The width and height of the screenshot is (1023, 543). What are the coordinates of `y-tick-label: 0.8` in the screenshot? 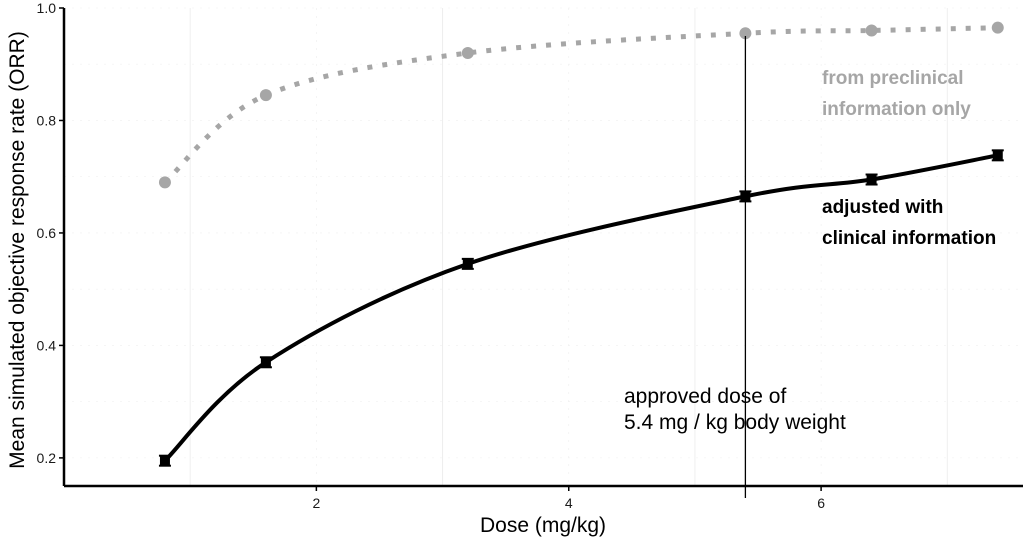 It's located at (47, 120).